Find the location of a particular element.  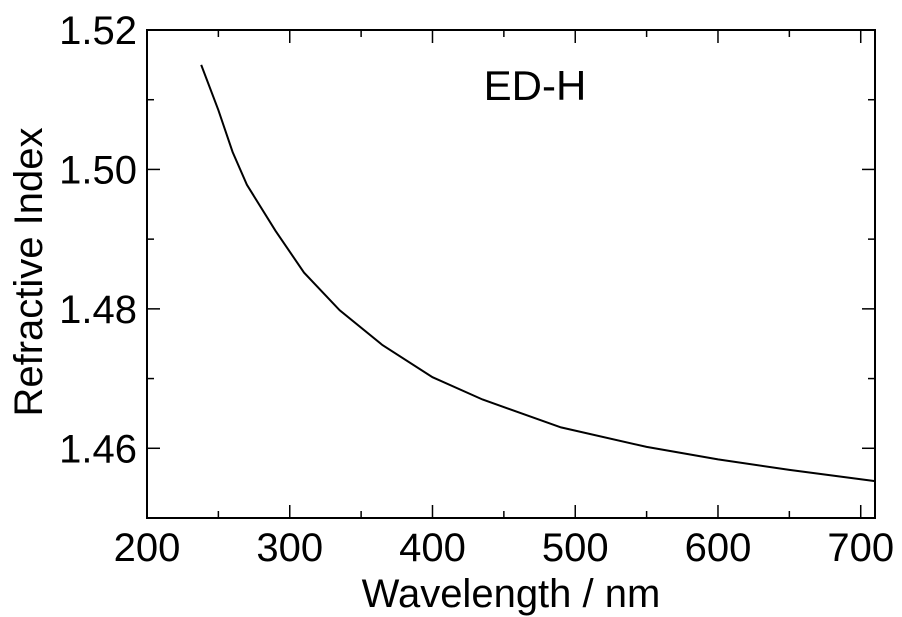

x-tick-label: 600 is located at coordinates (718, 548).